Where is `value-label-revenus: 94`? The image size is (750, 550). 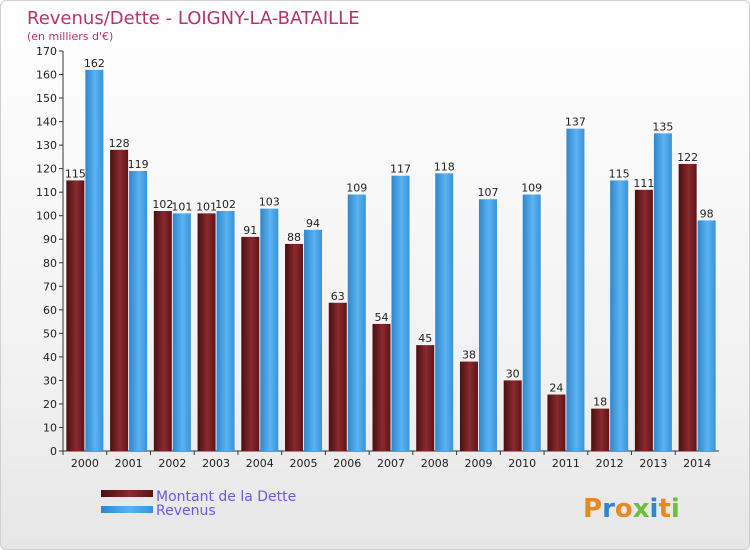 value-label-revenus: 94 is located at coordinates (313, 223).